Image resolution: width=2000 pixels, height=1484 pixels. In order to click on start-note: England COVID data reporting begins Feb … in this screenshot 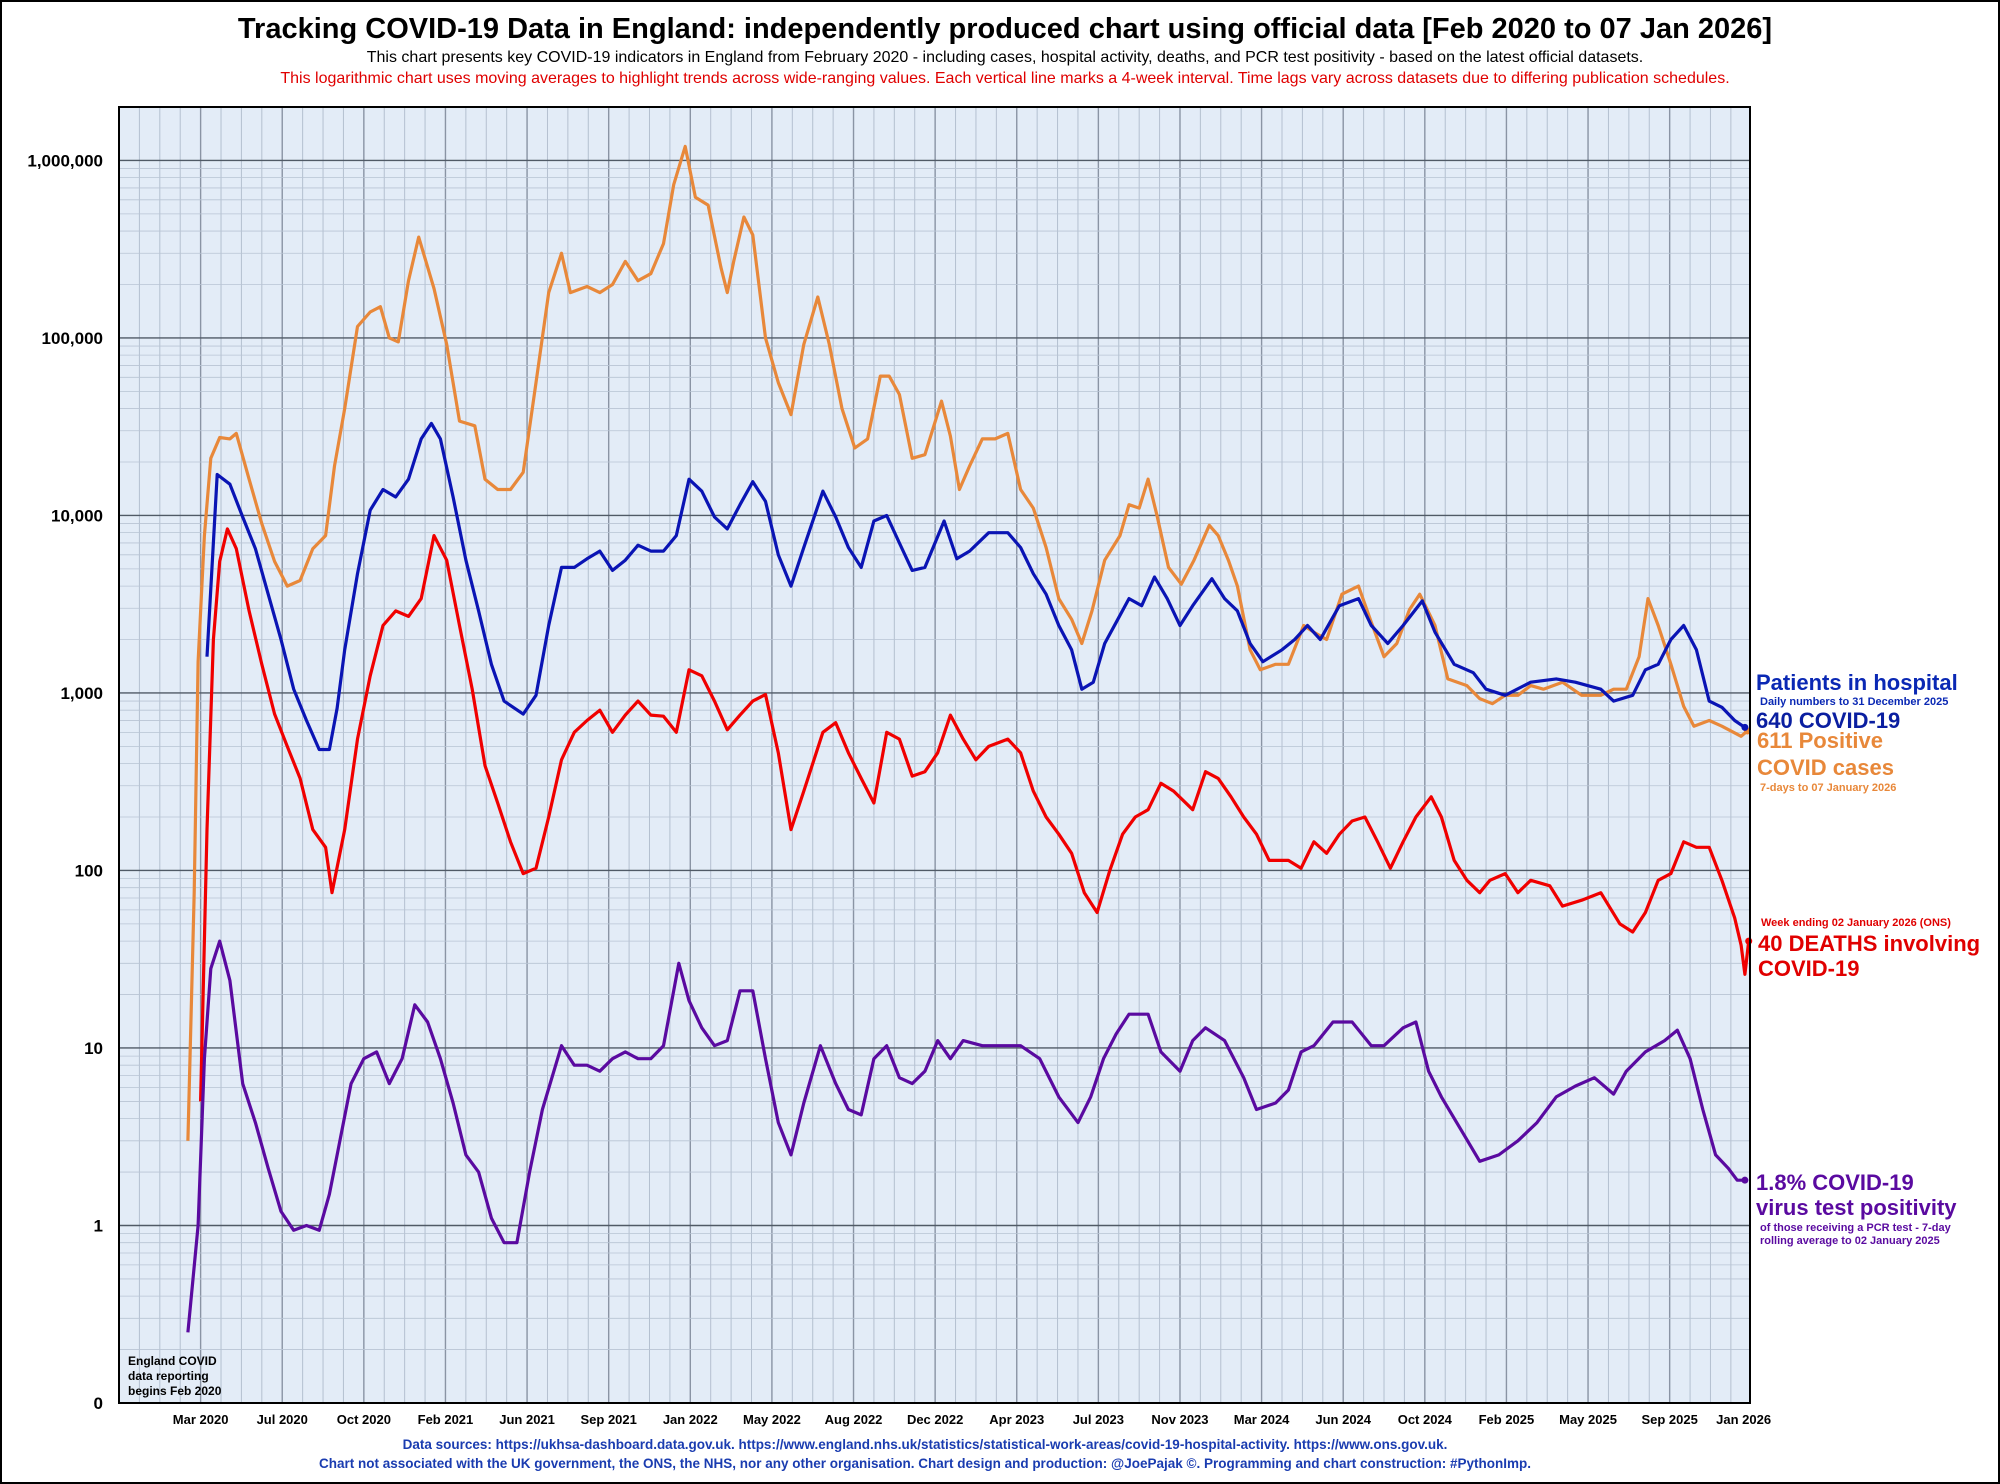, I will do `click(175, 1376)`.